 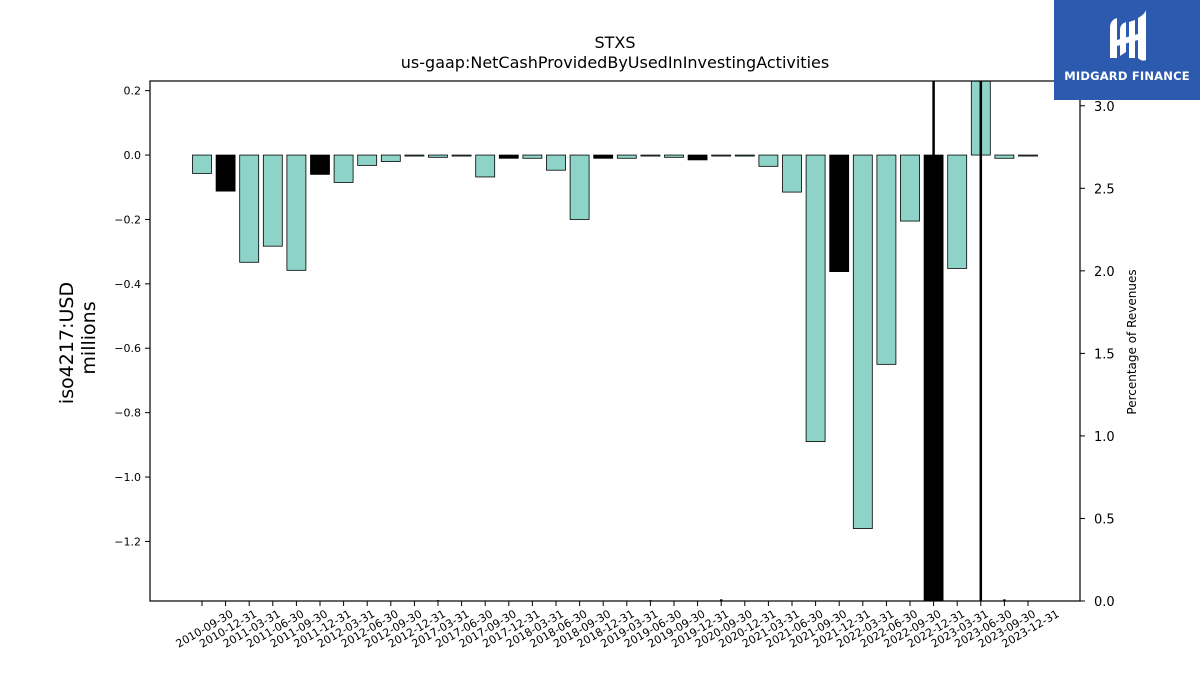 I want to click on y2-axis: 0.0 0.5 1.0 1.5 2.0 2.5 3.0, so click(x=1097, y=355).